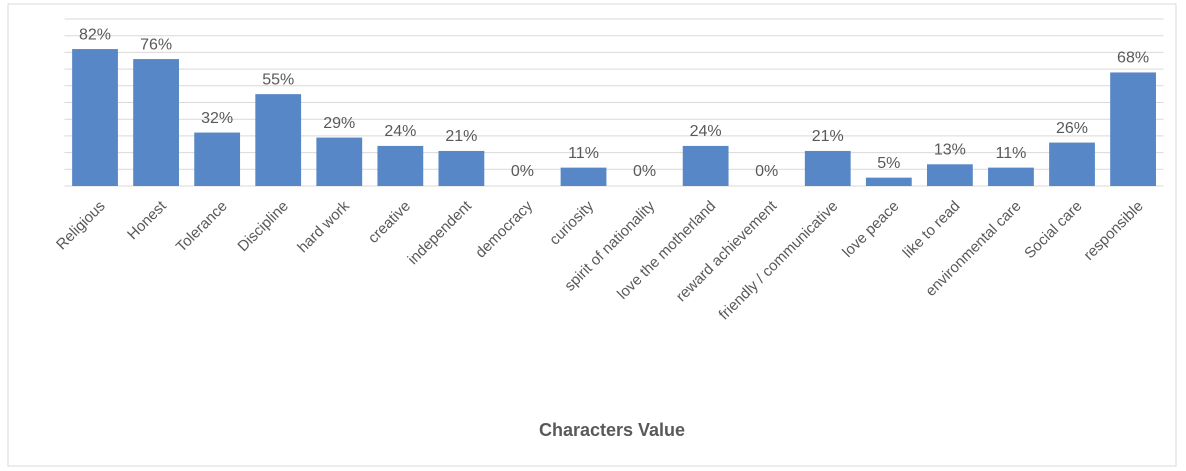 This screenshot has height=471, width=1186. What do you see at coordinates (217, 118) in the screenshot?
I see `data-label: 32%` at bounding box center [217, 118].